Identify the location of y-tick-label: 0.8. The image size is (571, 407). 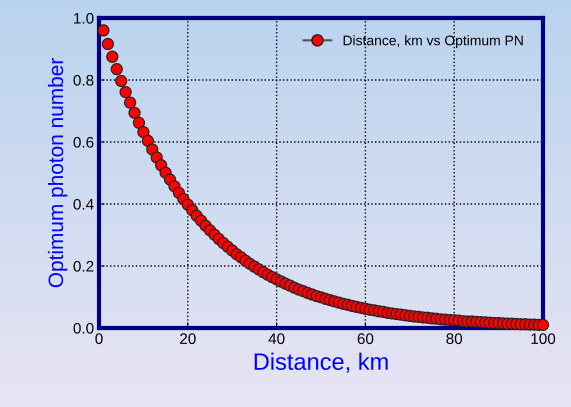
(84, 80).